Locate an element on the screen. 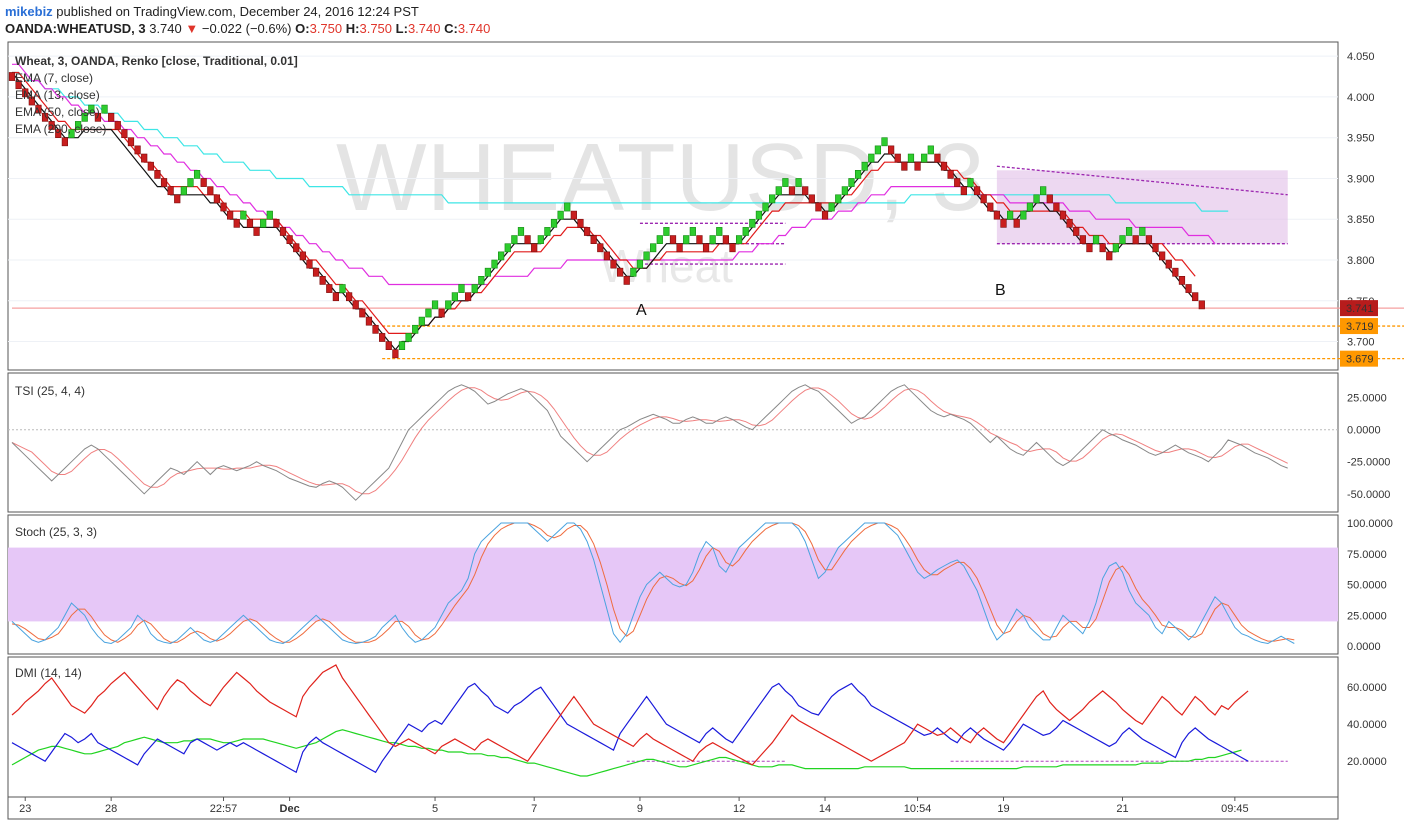 This screenshot has height=823, width=1404. legend-ema-200: EMA (200, close) is located at coordinates (60, 129).